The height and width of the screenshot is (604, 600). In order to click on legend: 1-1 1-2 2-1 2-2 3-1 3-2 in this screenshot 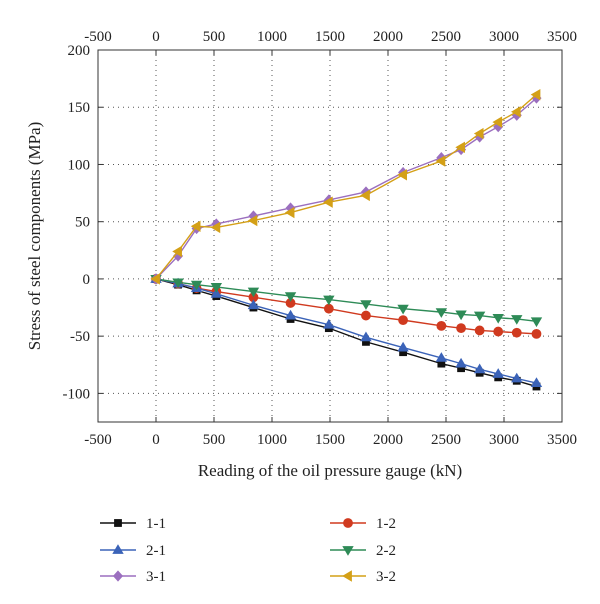, I will do `click(248, 550)`.